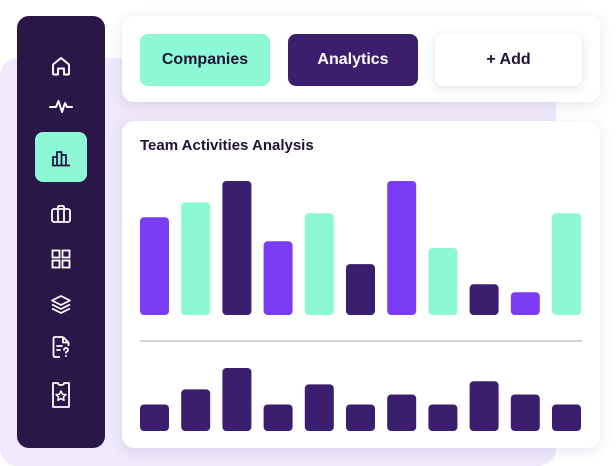 The width and height of the screenshot is (616, 466). What do you see at coordinates (353, 60) in the screenshot?
I see `analytics-button: Analytics` at bounding box center [353, 60].